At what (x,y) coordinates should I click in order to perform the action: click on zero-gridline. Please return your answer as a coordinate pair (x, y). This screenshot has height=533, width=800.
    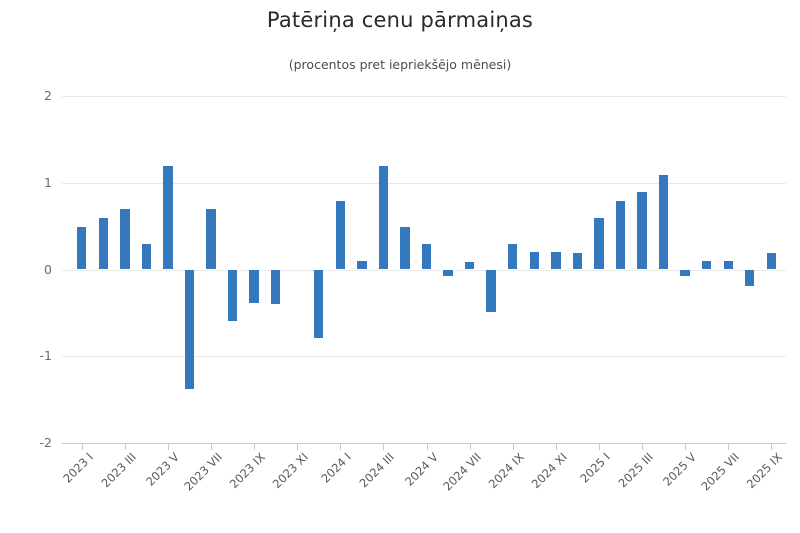
    Looking at the image, I should click on (424, 270).